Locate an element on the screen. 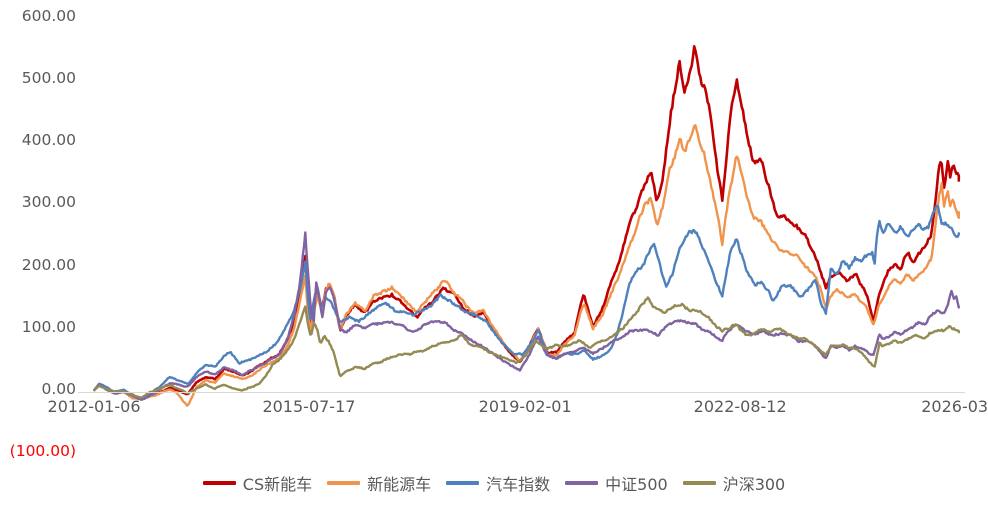 The height and width of the screenshot is (510, 988). y-tick-label-0: 0.00 is located at coordinates (58, 389).